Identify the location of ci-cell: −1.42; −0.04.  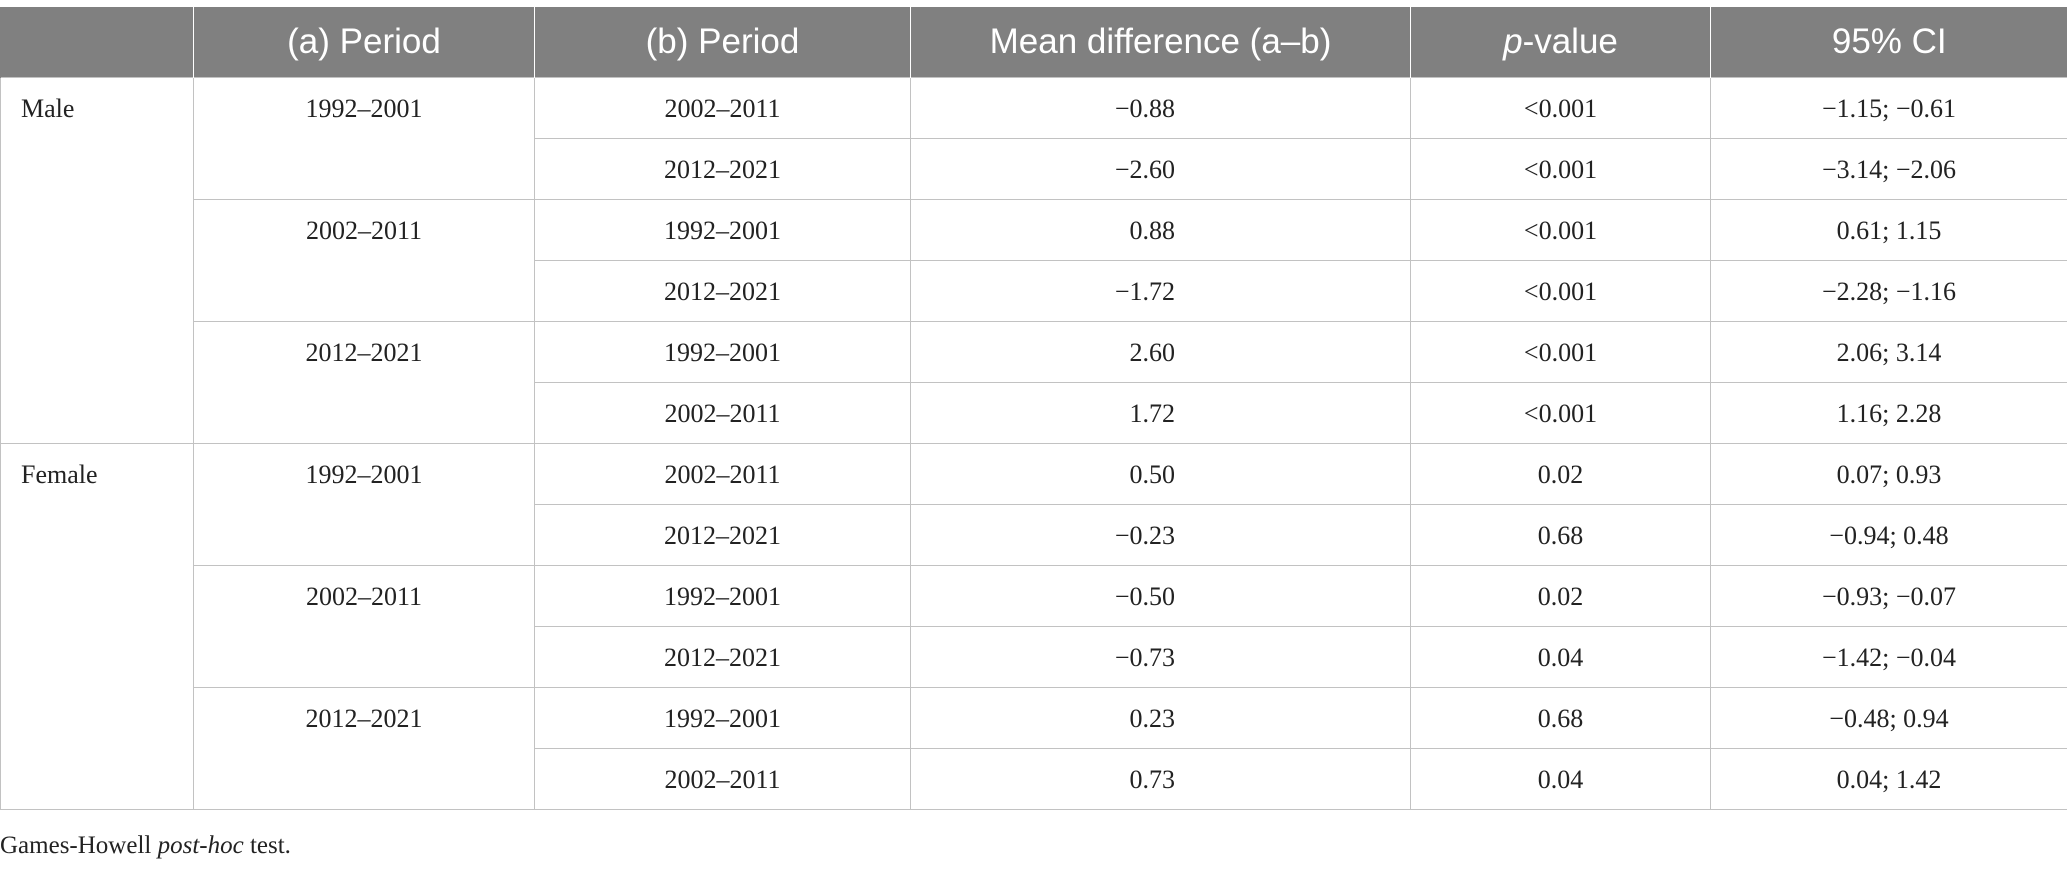
(1888, 657).